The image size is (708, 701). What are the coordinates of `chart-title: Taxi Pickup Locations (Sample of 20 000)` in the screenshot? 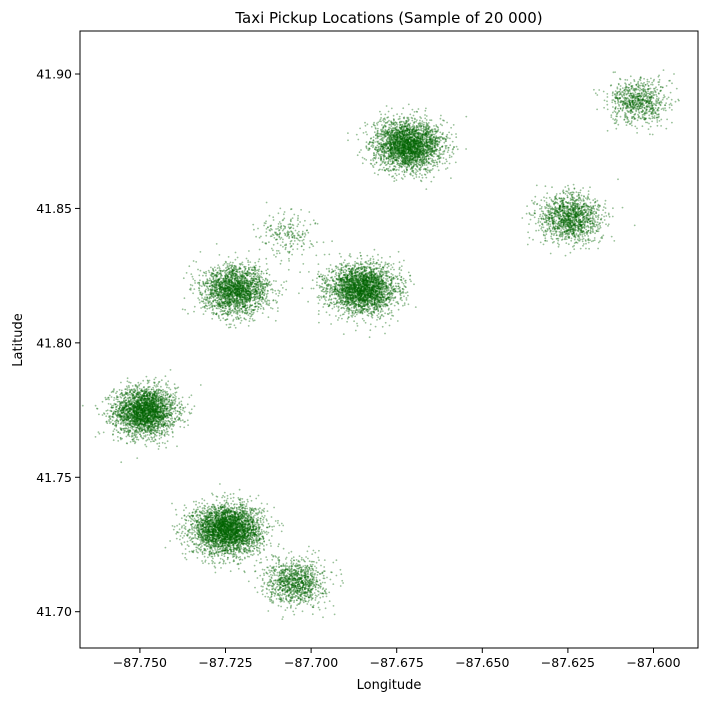 It's located at (388, 18).